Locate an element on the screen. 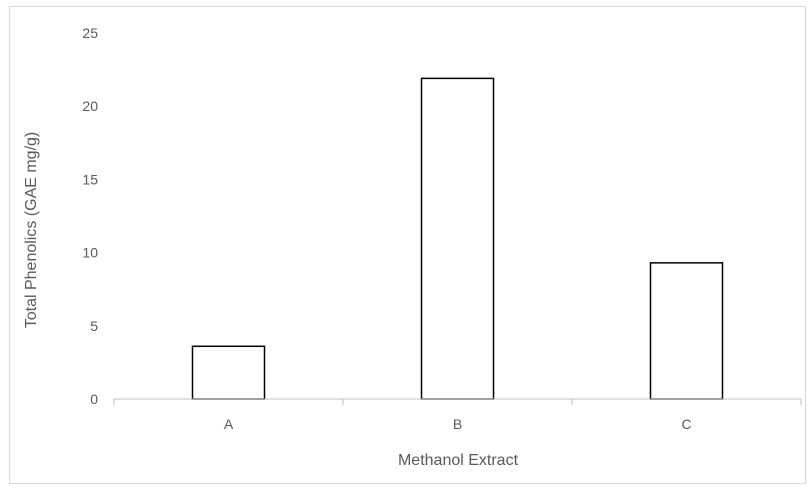  x-tick-label: C is located at coordinates (686, 424).